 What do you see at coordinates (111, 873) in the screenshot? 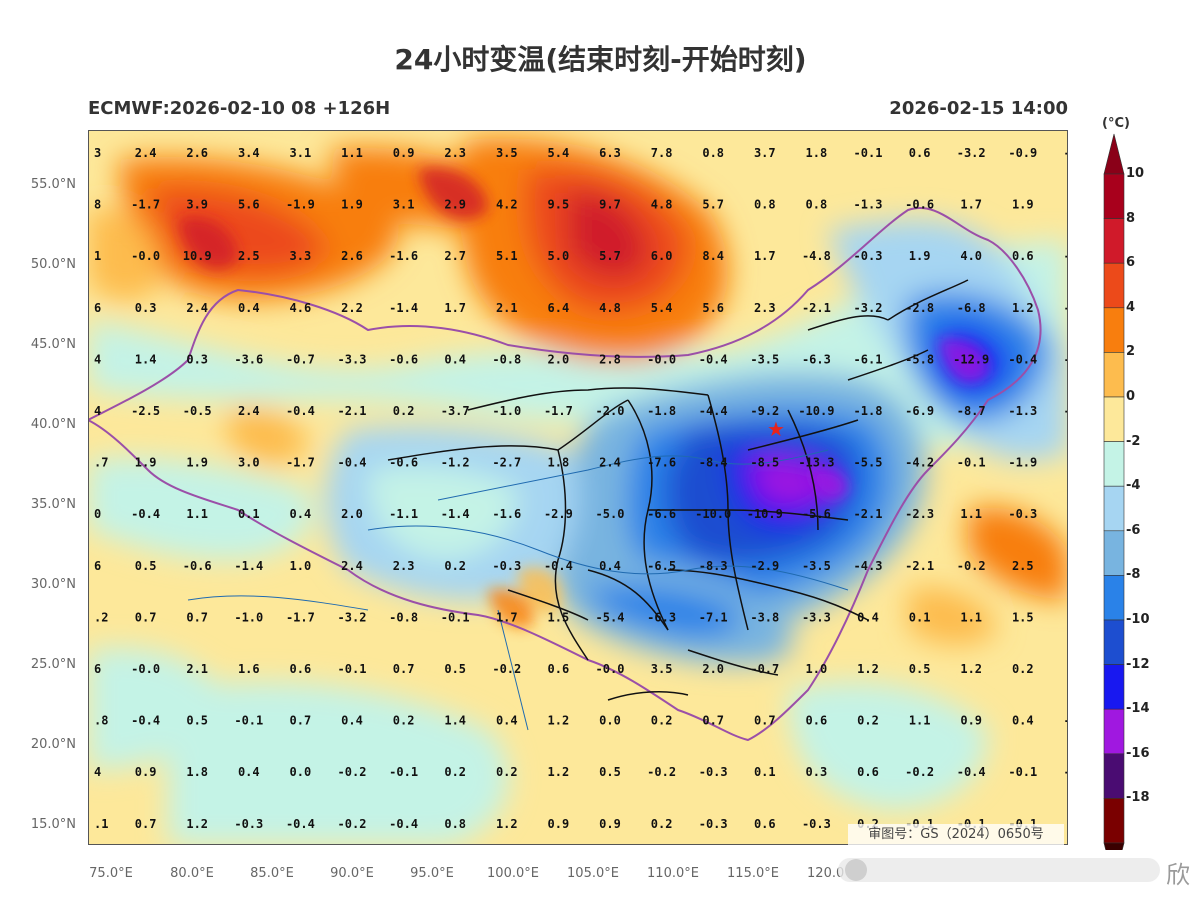
I see `longitude-label: 75.0°E` at bounding box center [111, 873].